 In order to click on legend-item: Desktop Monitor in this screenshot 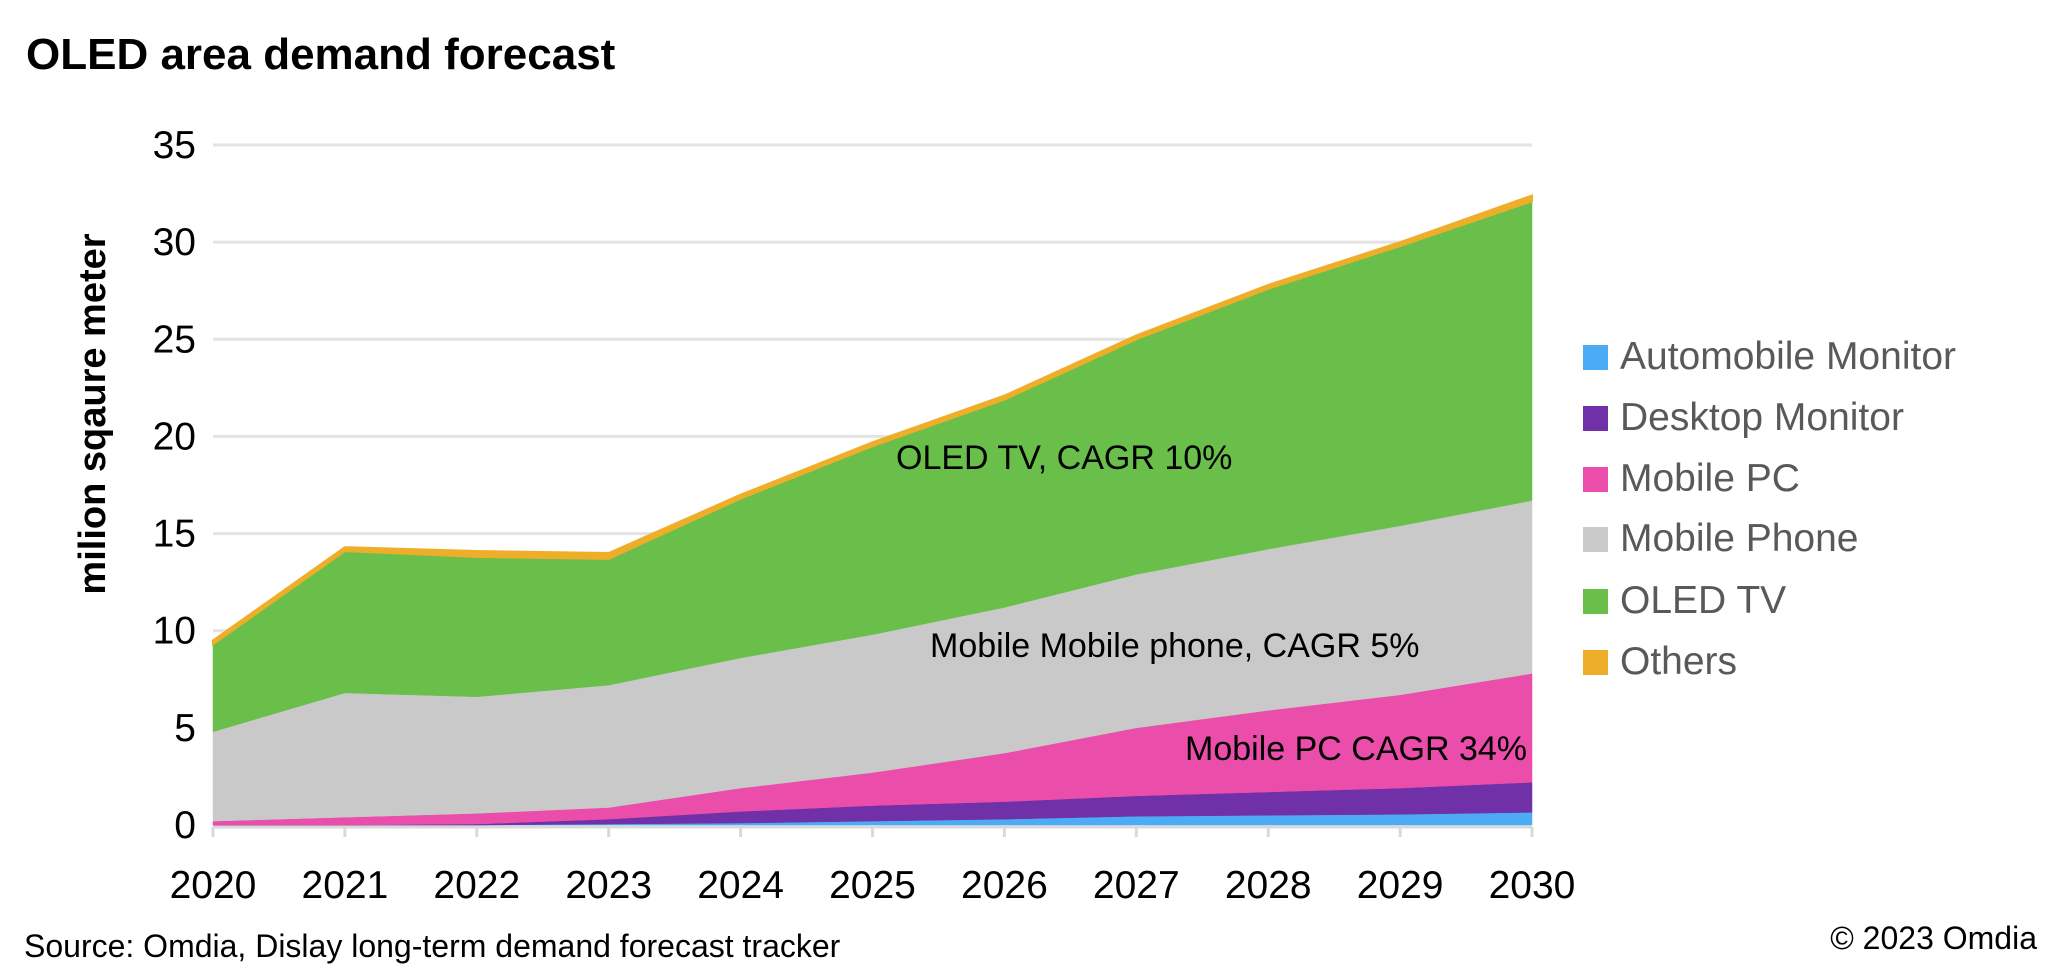, I will do `click(1743, 418)`.